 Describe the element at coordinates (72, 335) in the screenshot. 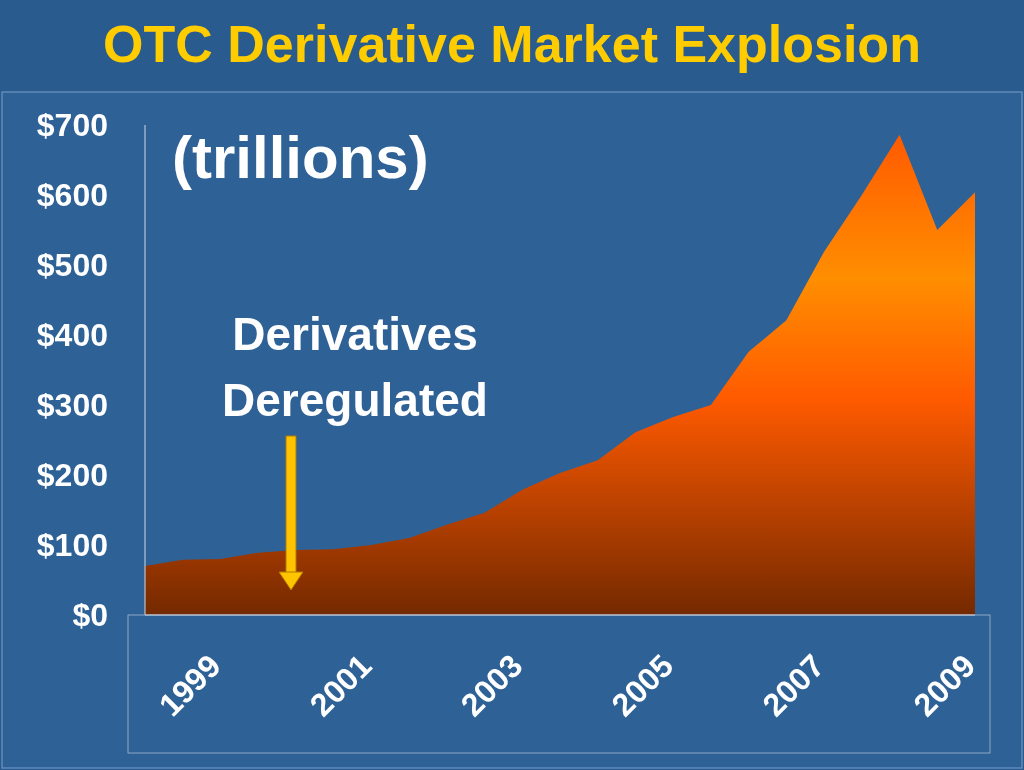

I see `y-tick-label: $400` at that location.